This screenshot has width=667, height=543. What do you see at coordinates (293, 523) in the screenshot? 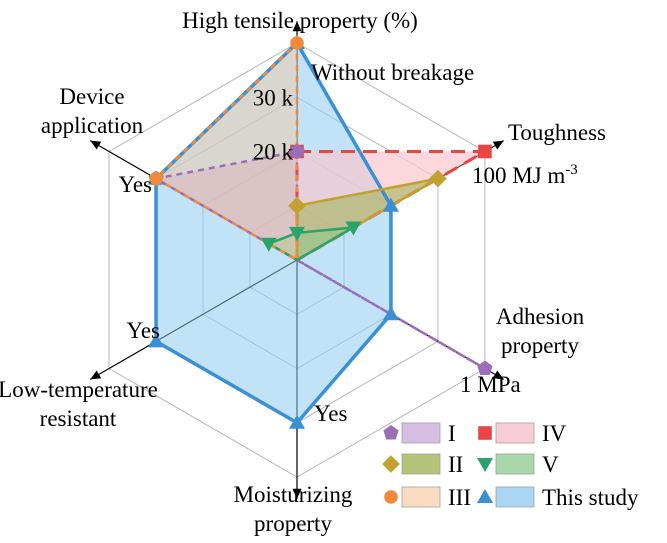
I see `axis-label-4-line-2: property` at bounding box center [293, 523].